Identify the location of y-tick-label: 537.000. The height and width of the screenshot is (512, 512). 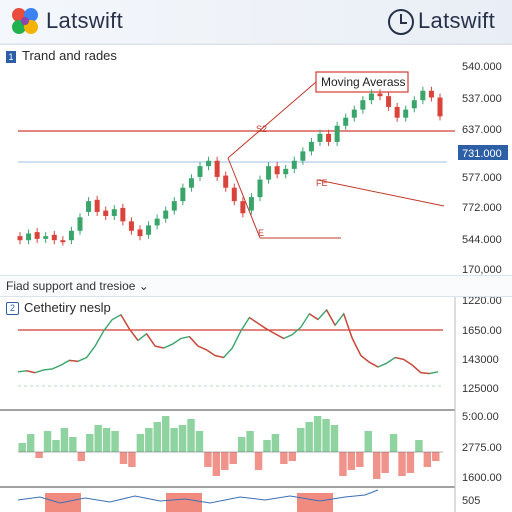
(482, 99).